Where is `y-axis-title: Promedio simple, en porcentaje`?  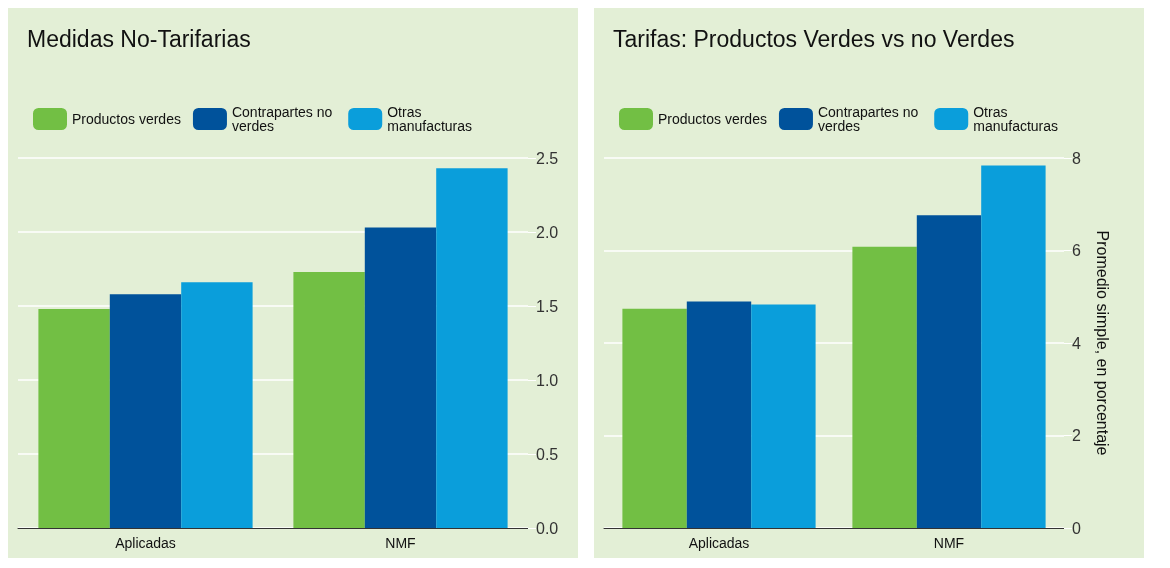
y-axis-title: Promedio simple, en porcentaje is located at coordinates (1102, 343).